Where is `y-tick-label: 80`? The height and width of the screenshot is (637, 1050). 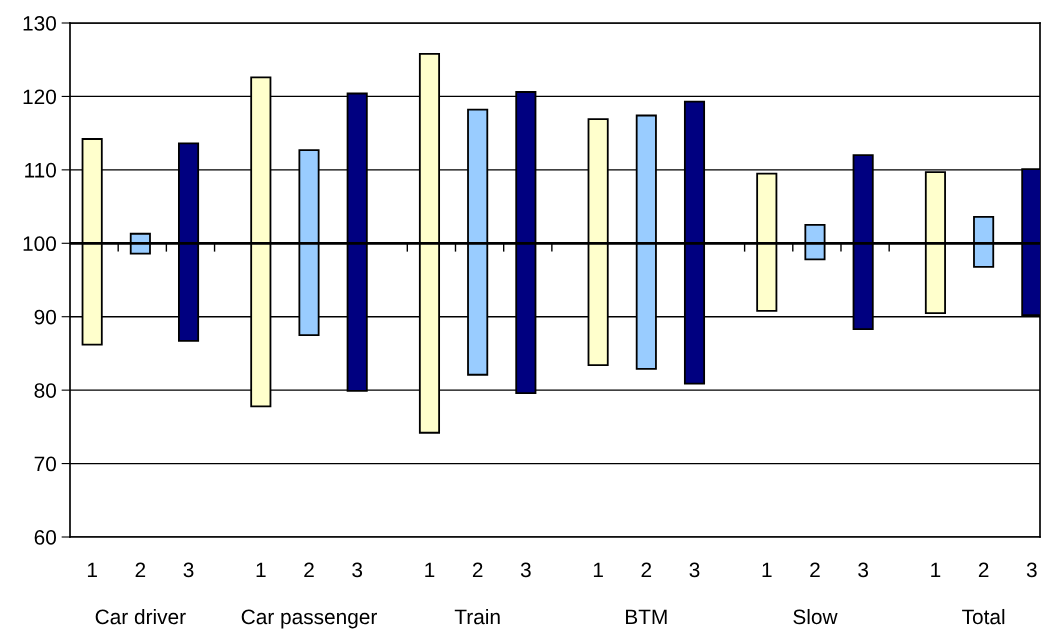
y-tick-label: 80 is located at coordinates (45, 390).